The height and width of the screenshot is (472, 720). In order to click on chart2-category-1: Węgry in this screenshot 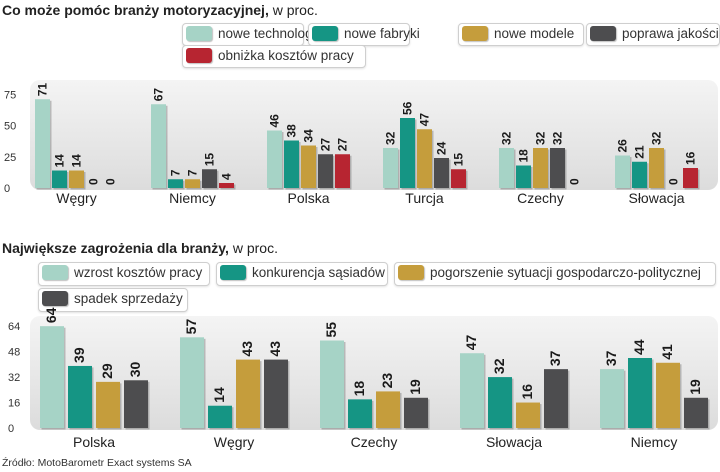, I will do `click(234, 442)`.